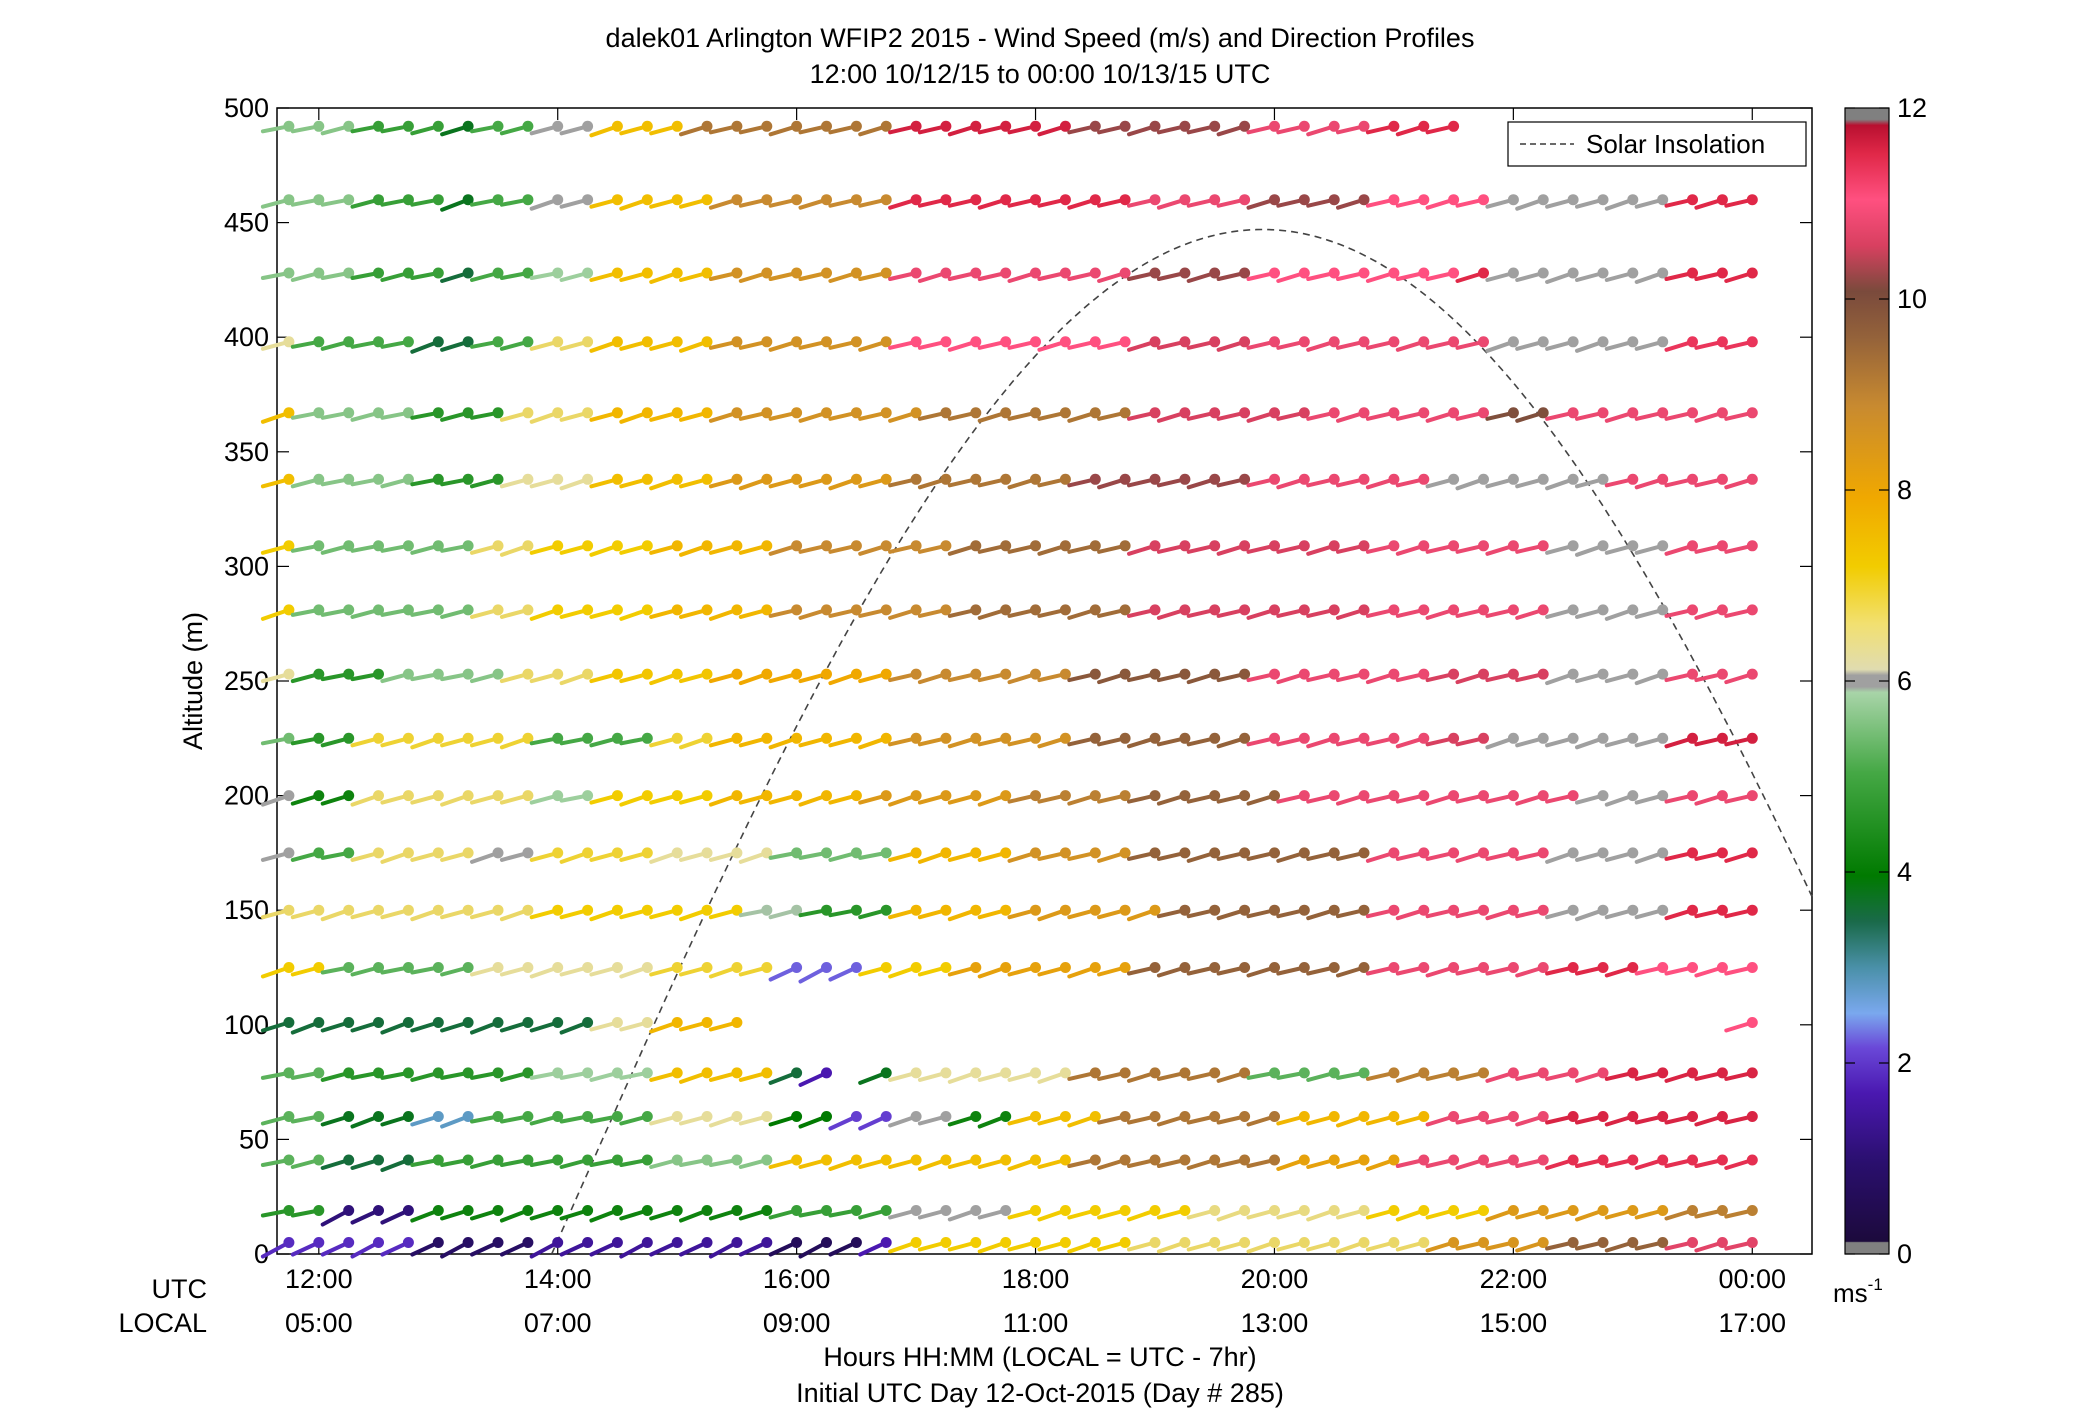 This screenshot has height=1425, width=2098. What do you see at coordinates (1904, 681) in the screenshot?
I see `colorbar-tick-label: 6` at bounding box center [1904, 681].